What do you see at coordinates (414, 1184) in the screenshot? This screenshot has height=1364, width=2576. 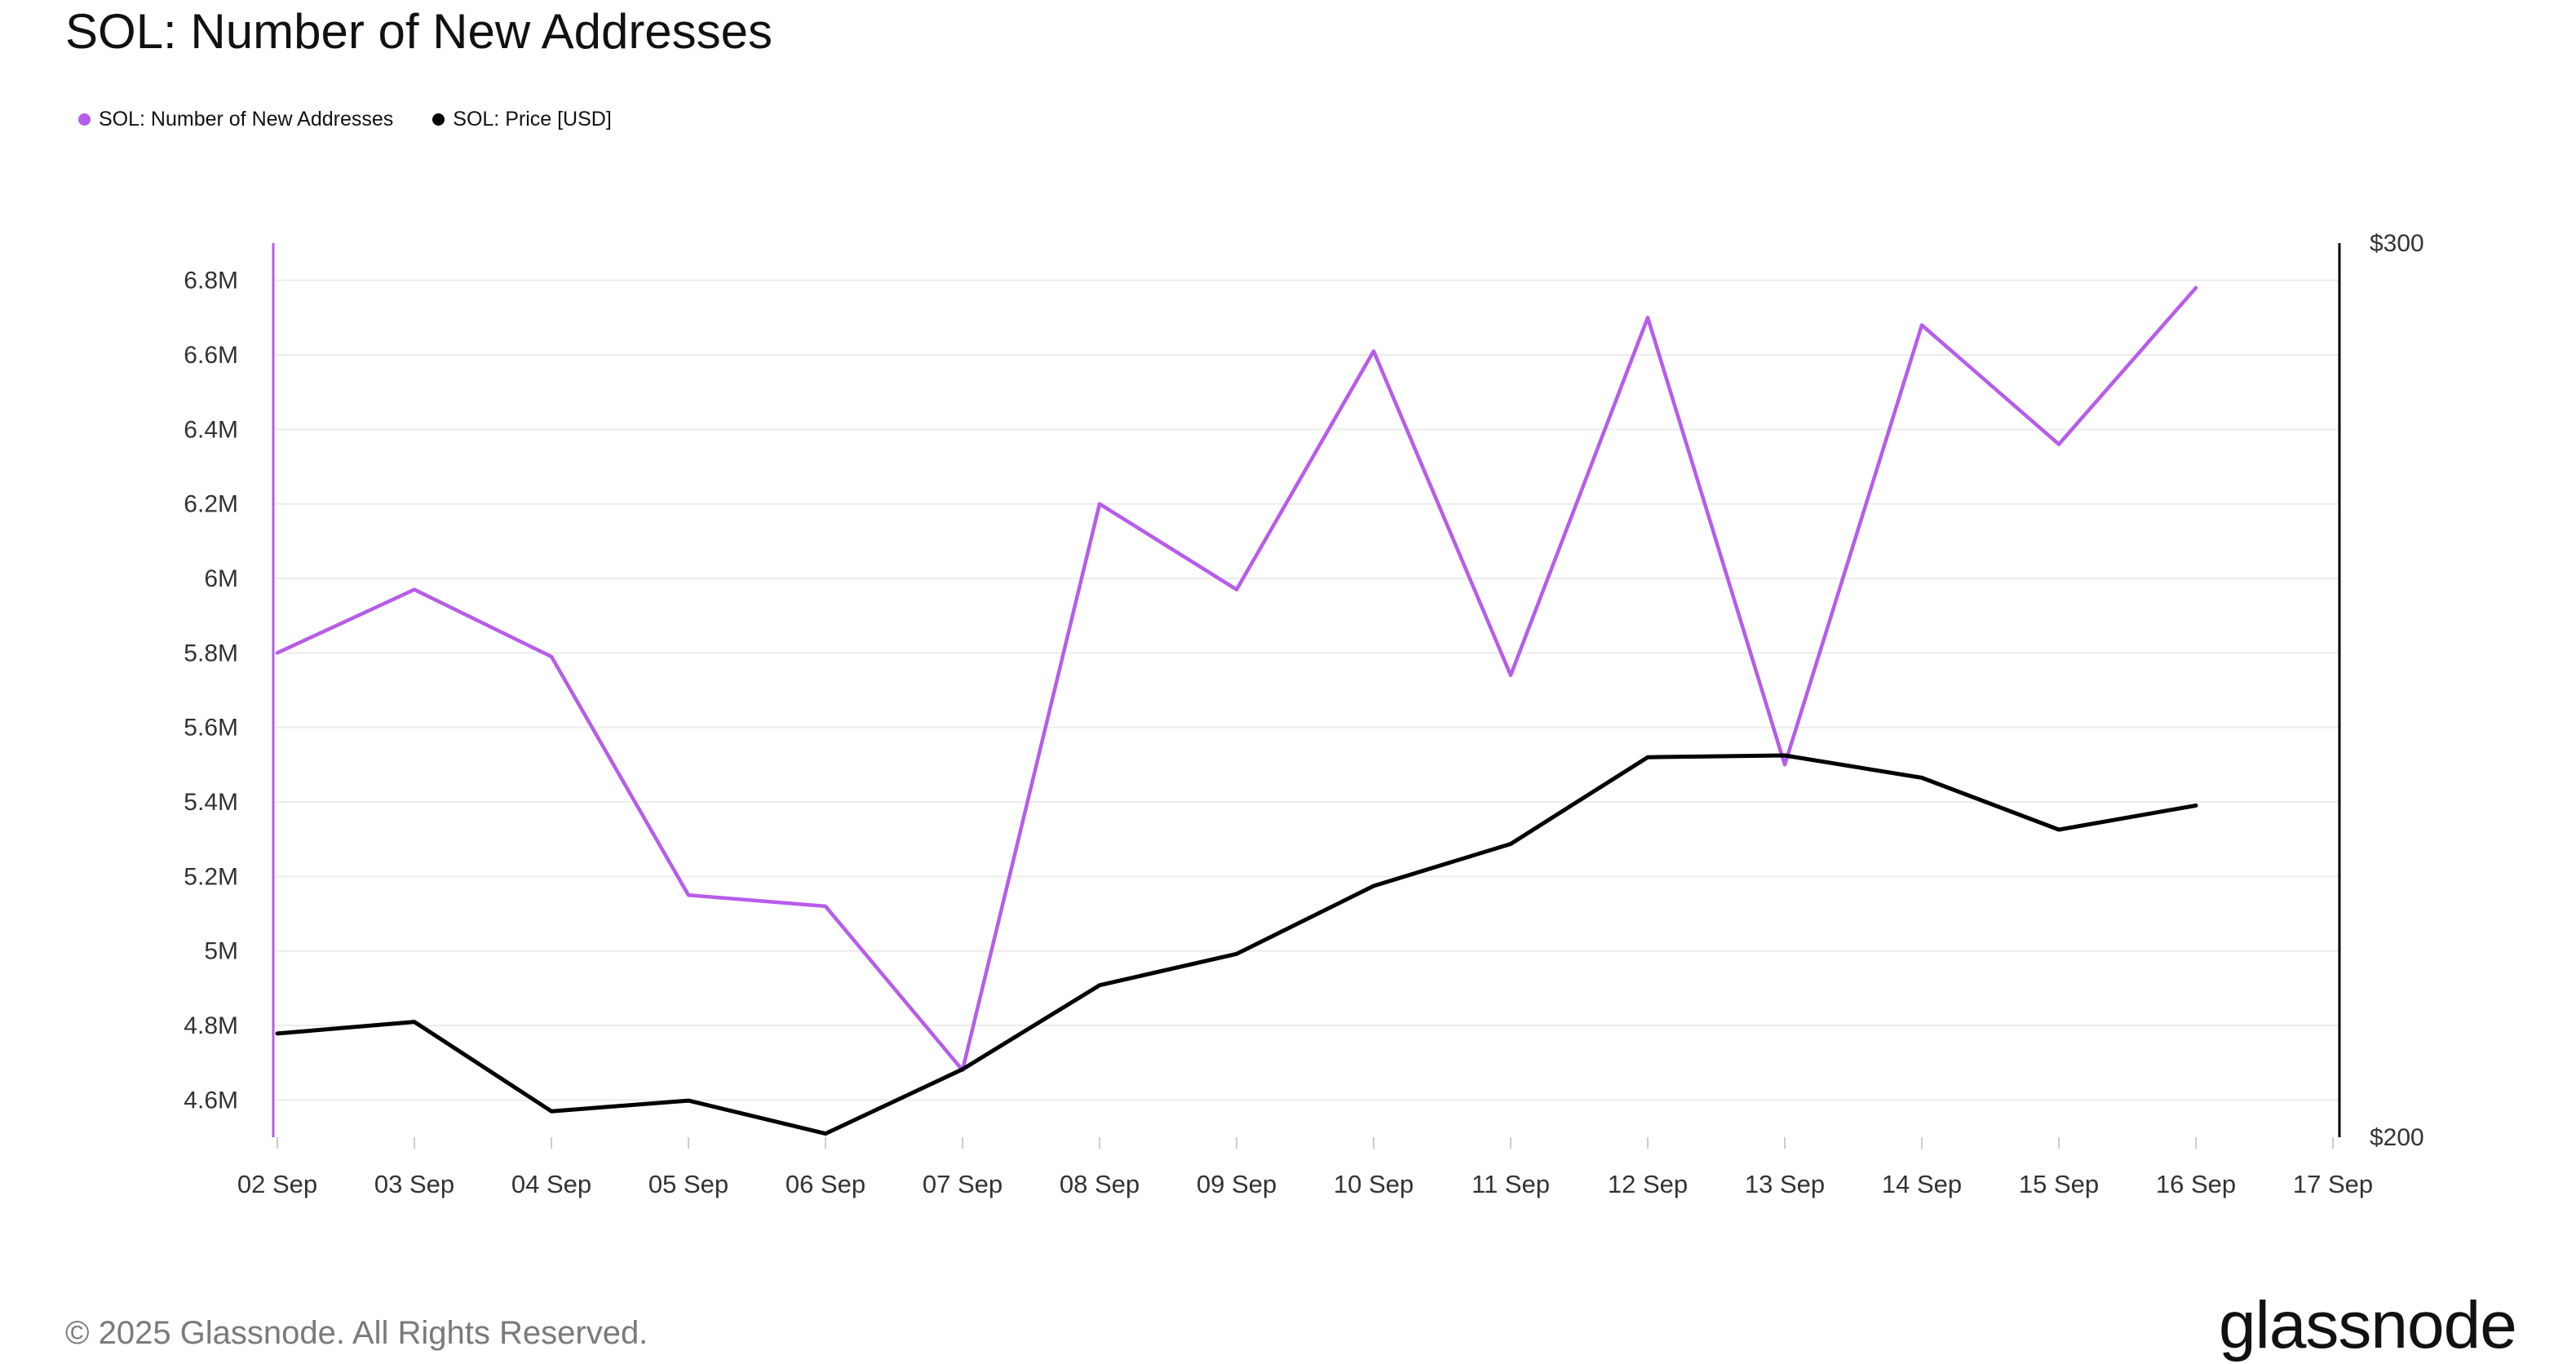 I see `x-tick-label: 03 Sep` at bounding box center [414, 1184].